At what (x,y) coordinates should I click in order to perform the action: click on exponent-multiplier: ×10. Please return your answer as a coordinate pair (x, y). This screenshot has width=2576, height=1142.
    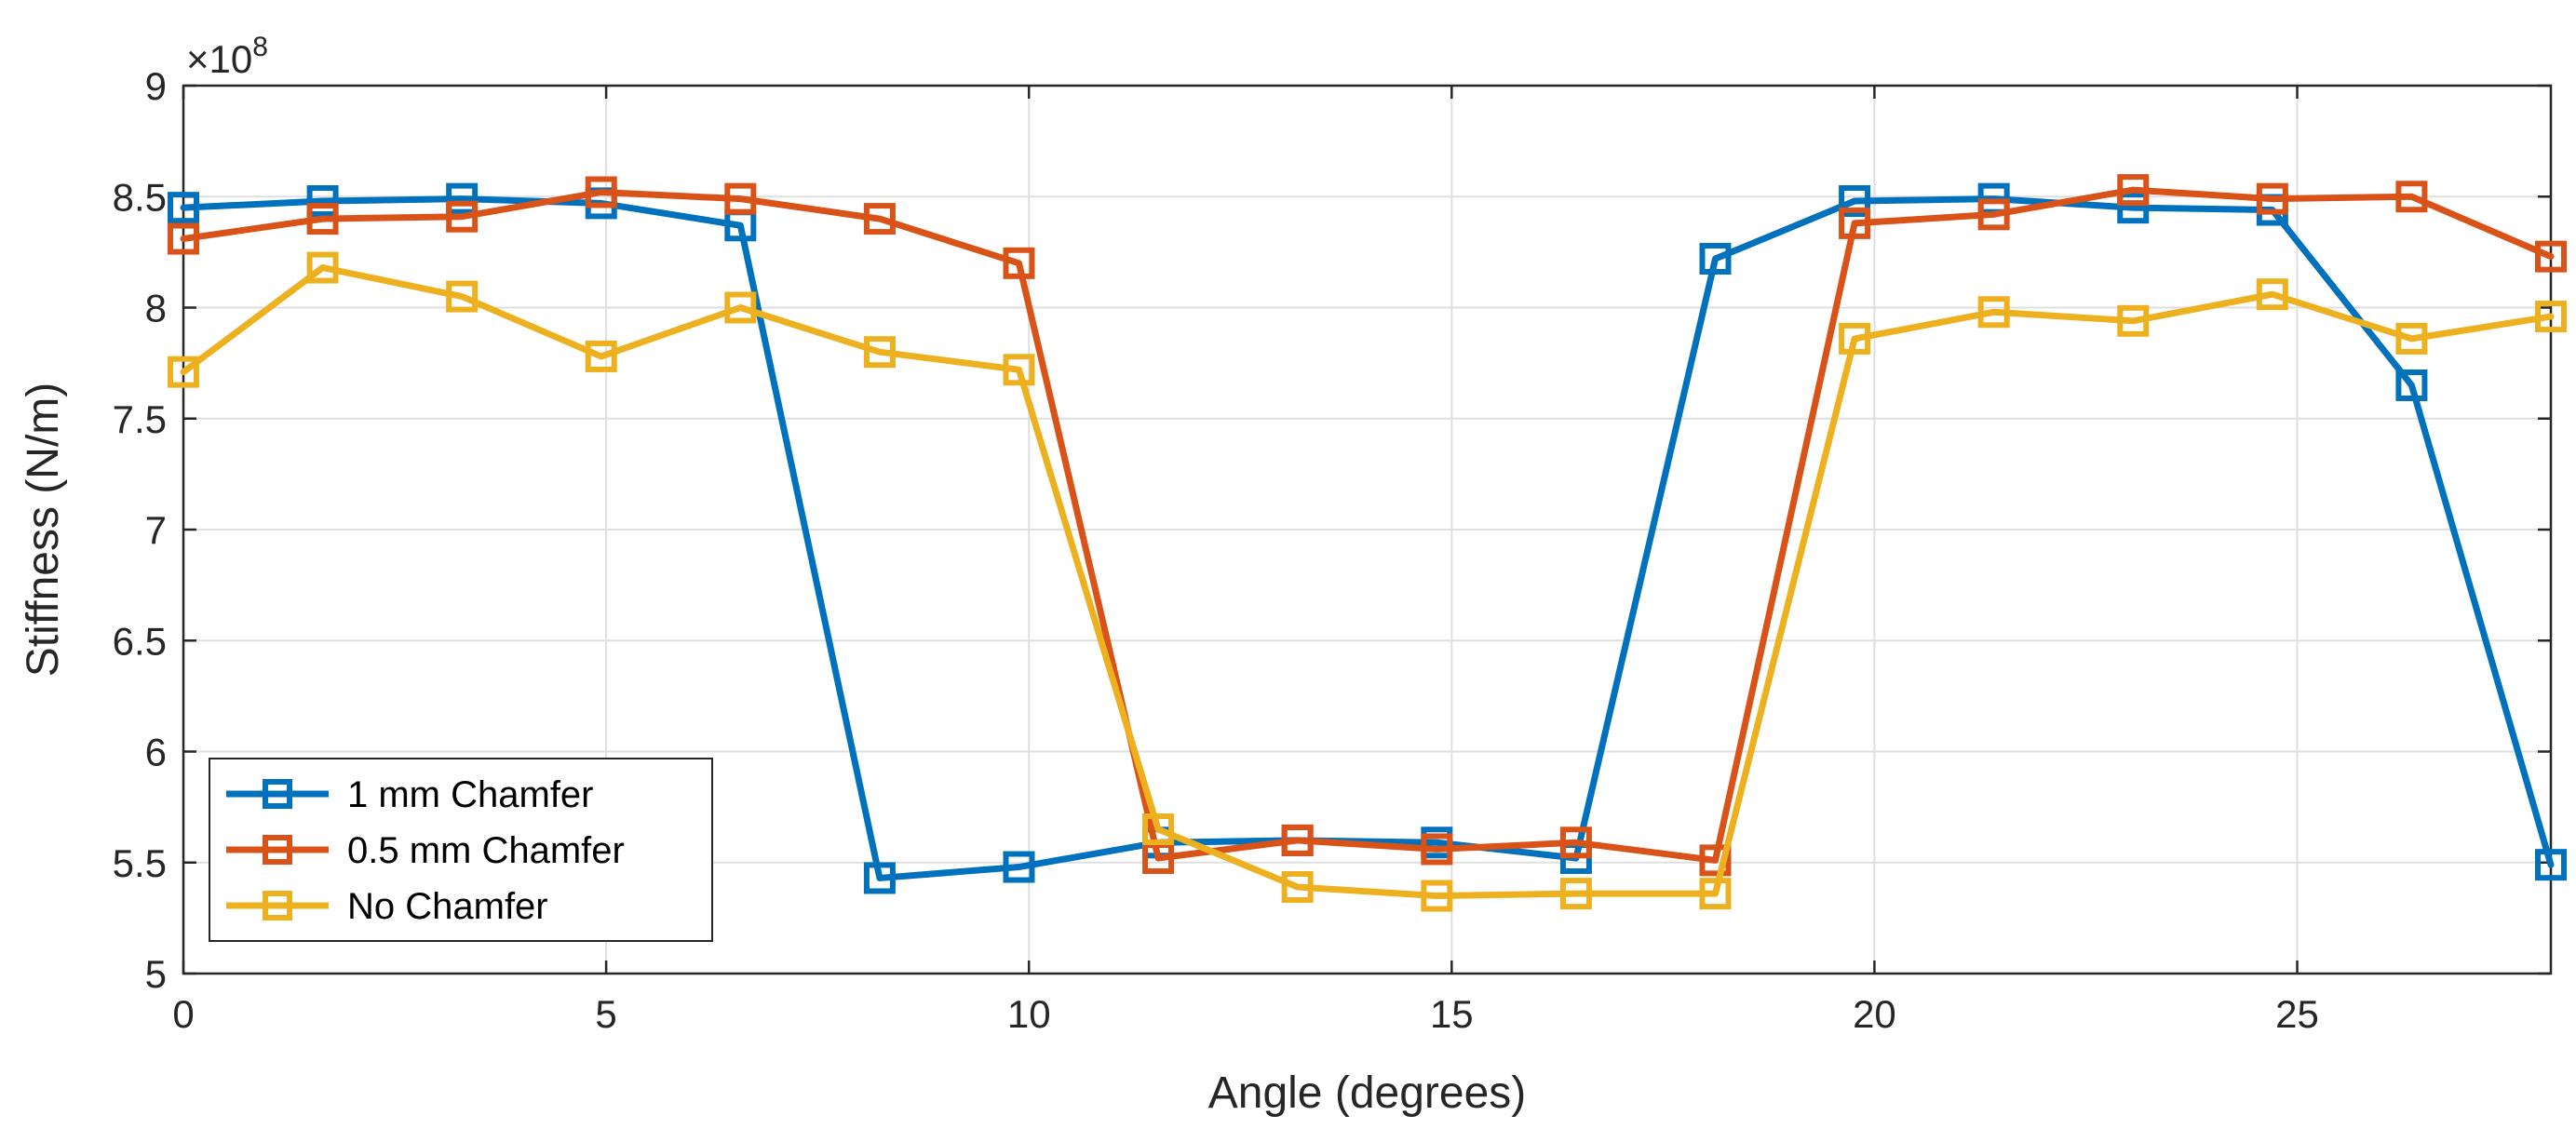
    Looking at the image, I should click on (219, 59).